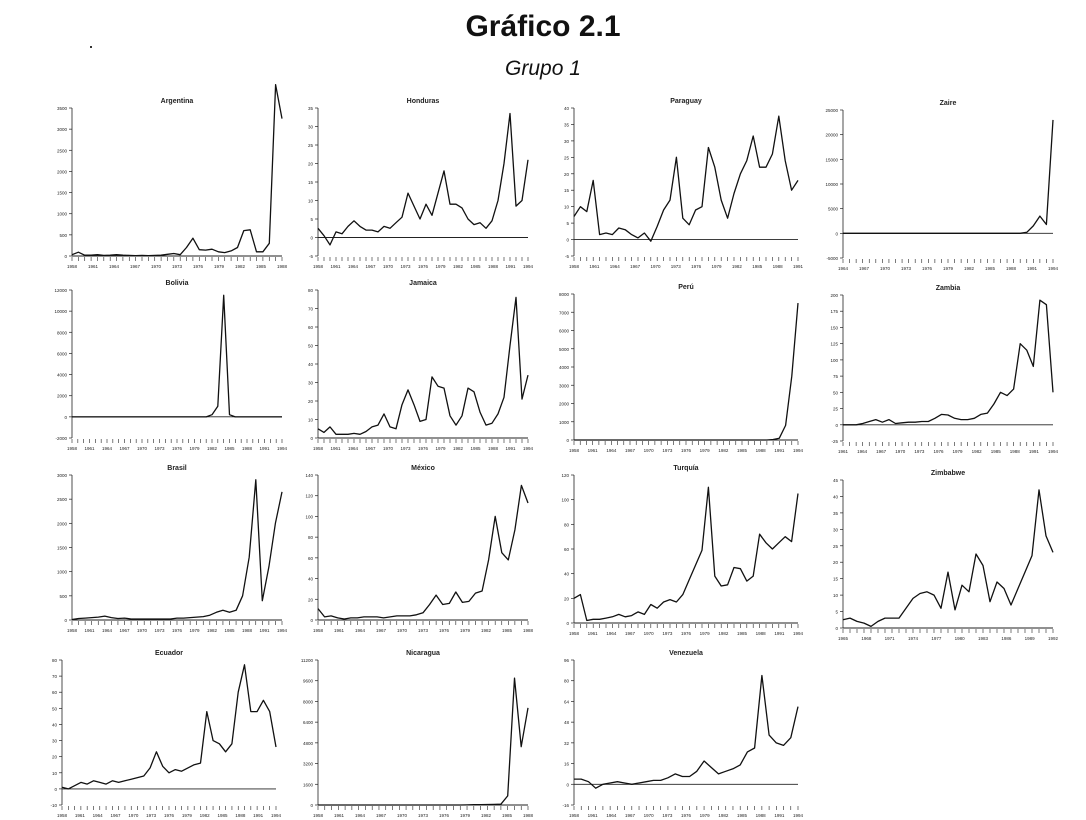 The image size is (1086, 820). What do you see at coordinates (565, 500) in the screenshot?
I see `y-tick-label: 100` at bounding box center [565, 500].